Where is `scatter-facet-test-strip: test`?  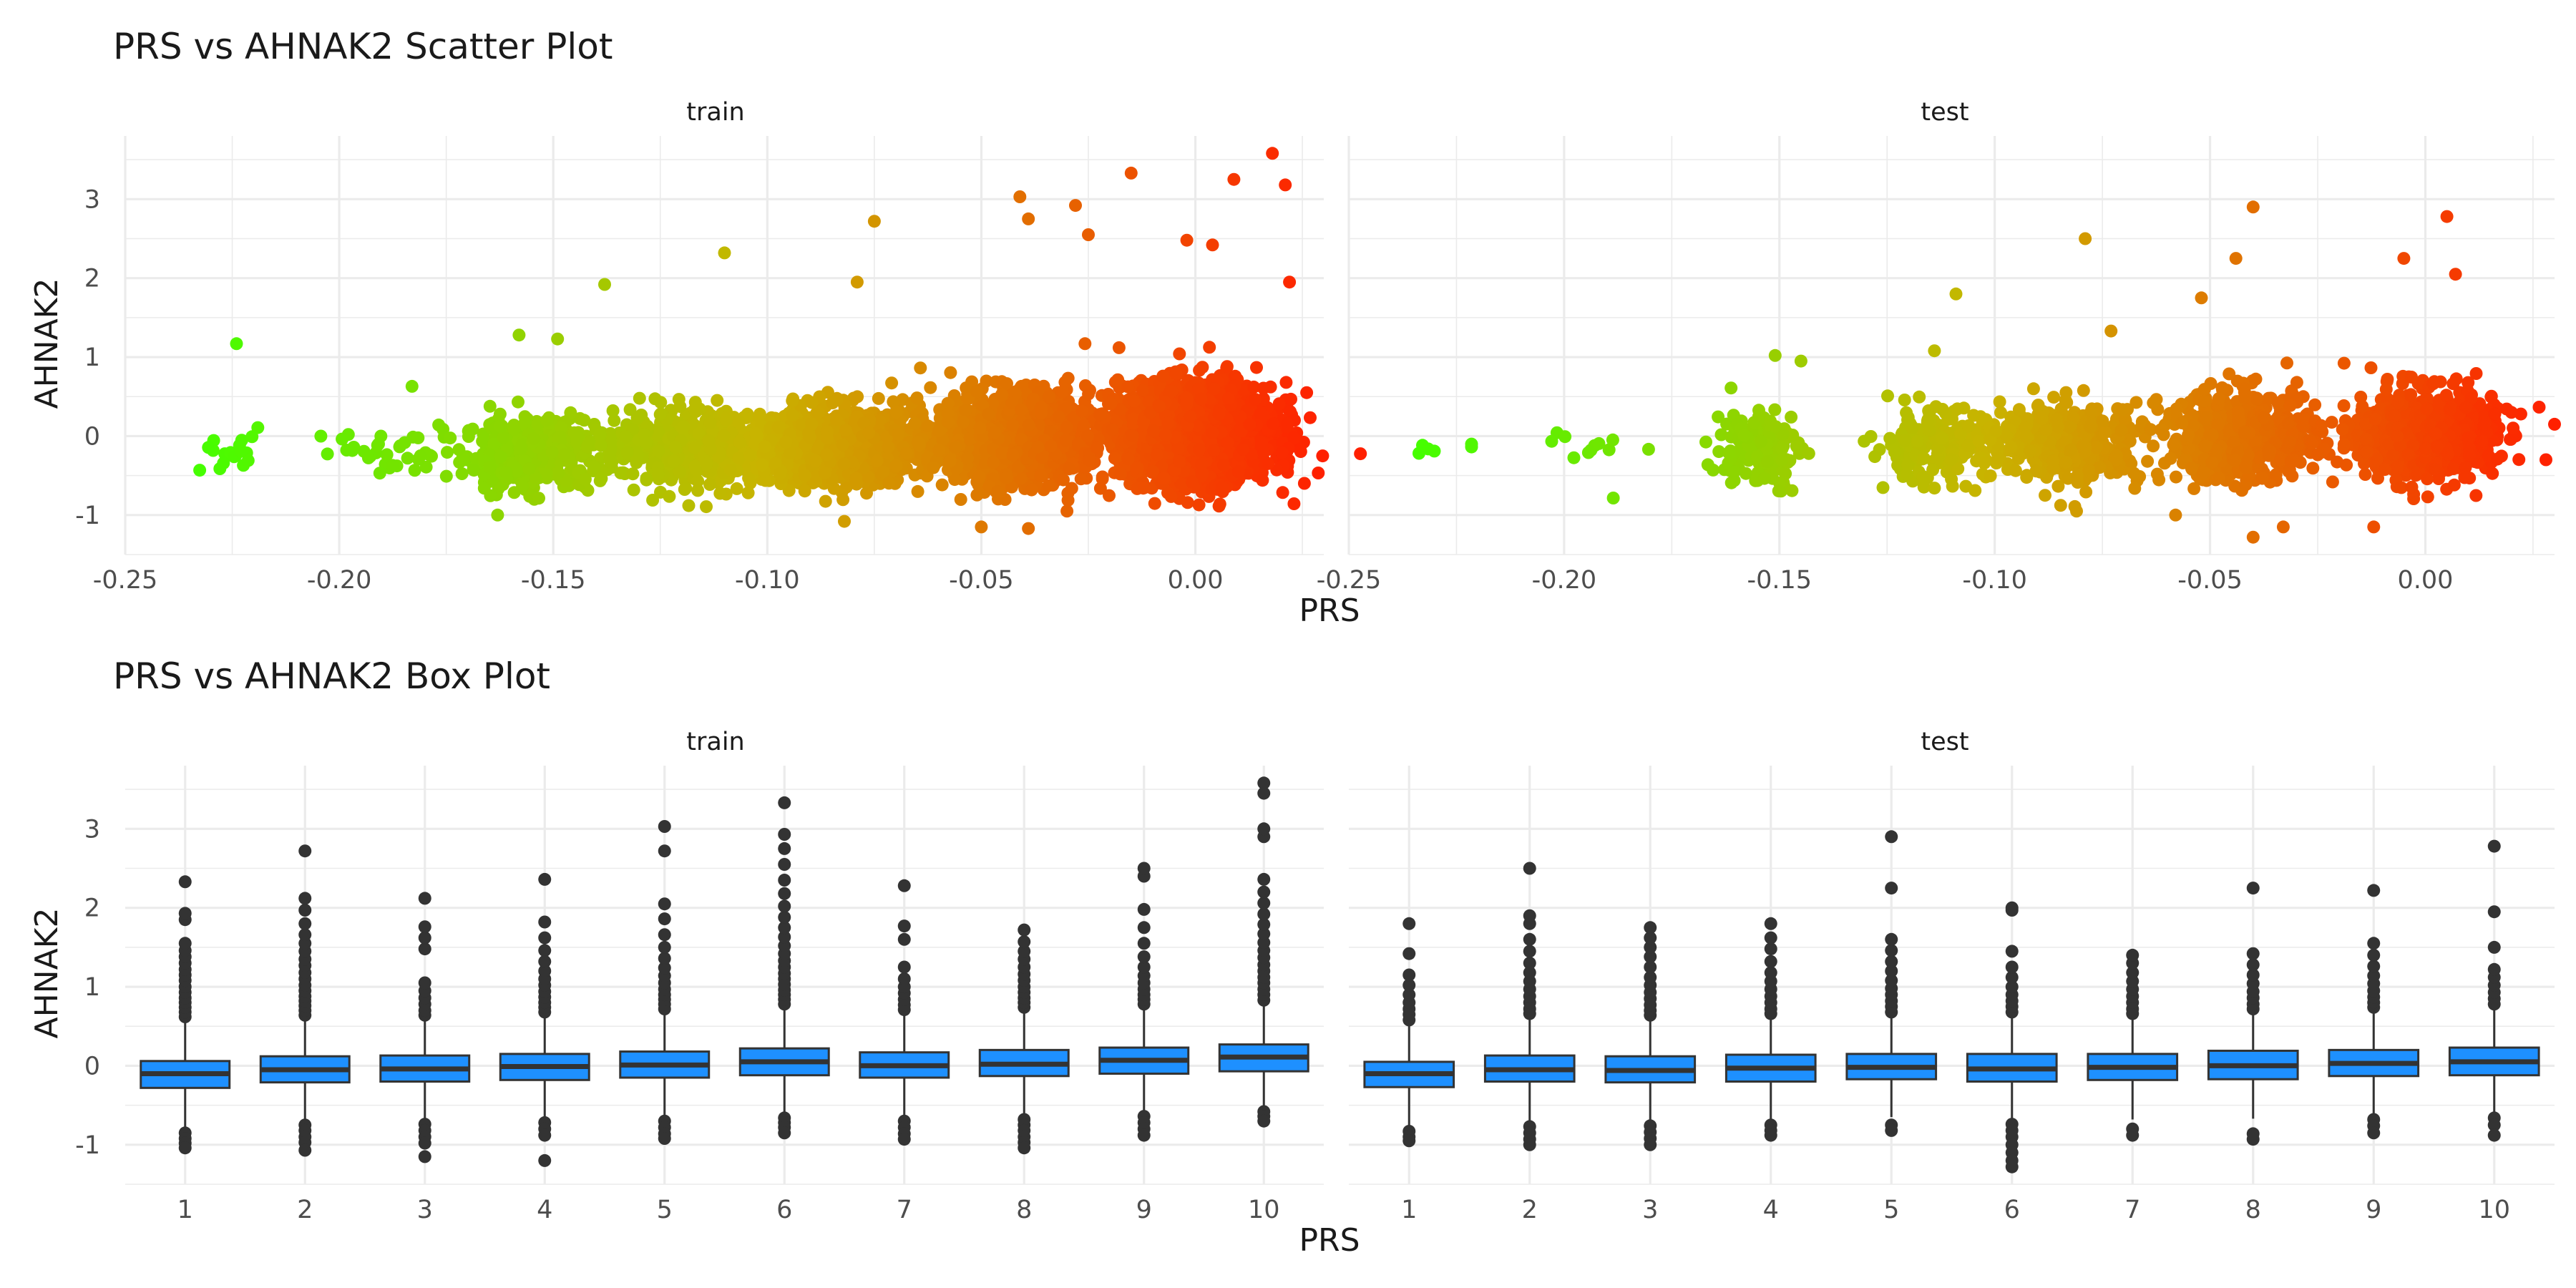
scatter-facet-test-strip: test is located at coordinates (1944, 112).